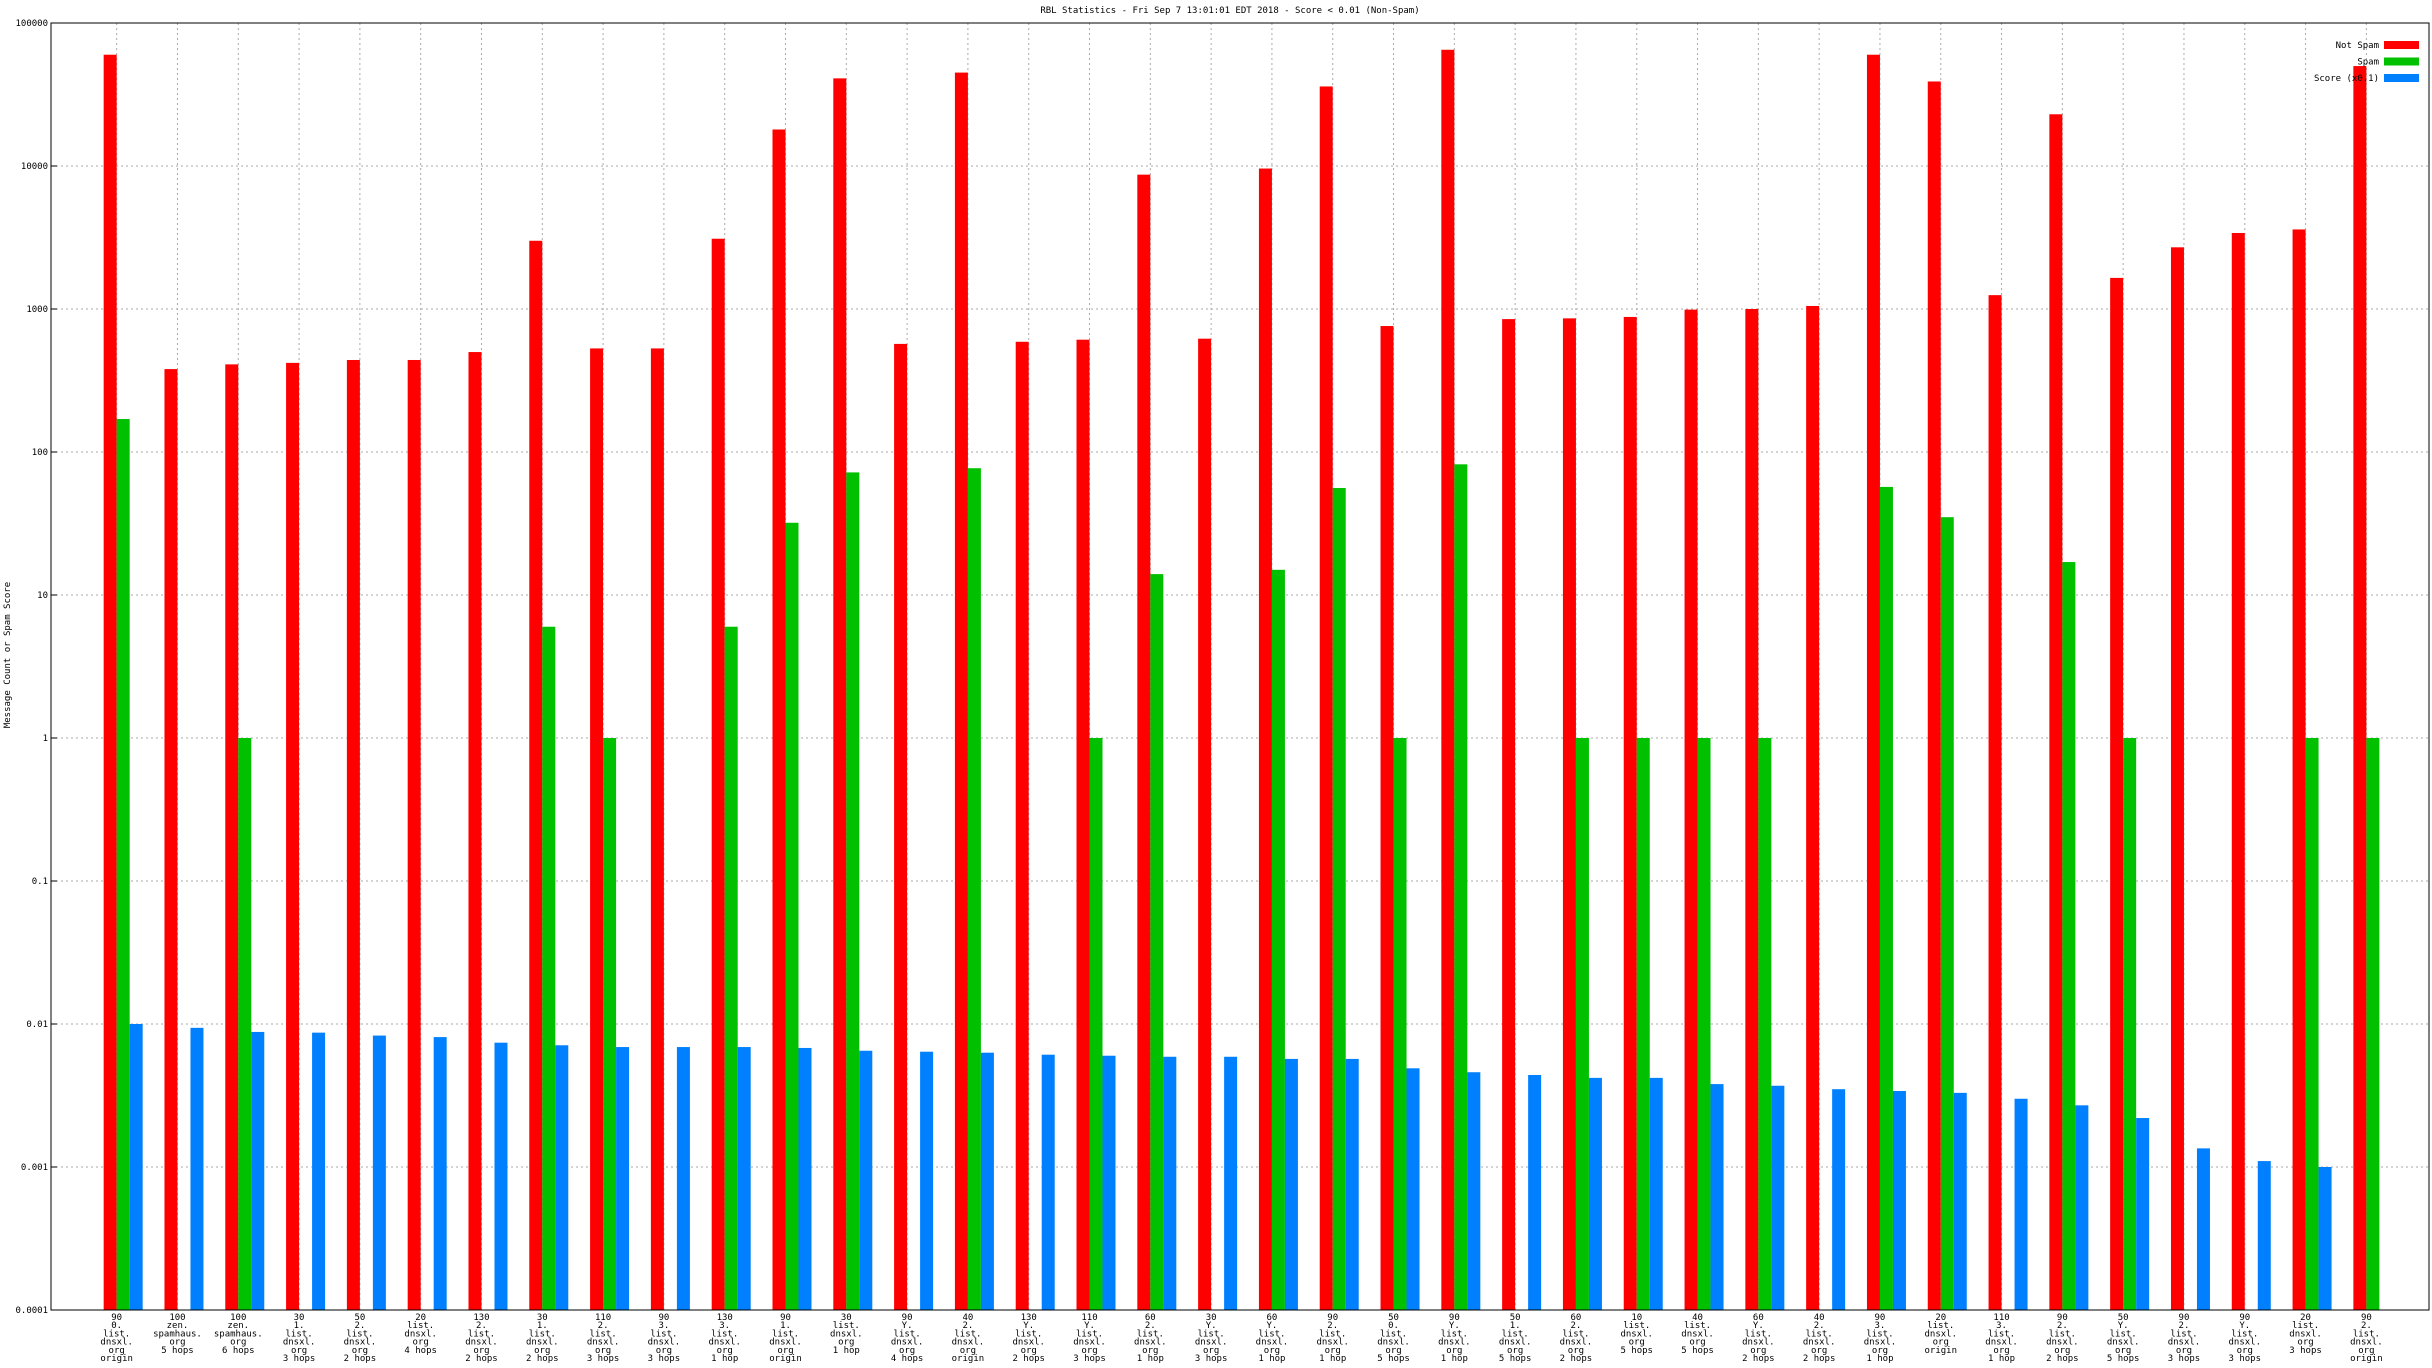  What do you see at coordinates (1150, 1318) in the screenshot?
I see `x-tick-label-line: 60` at bounding box center [1150, 1318].